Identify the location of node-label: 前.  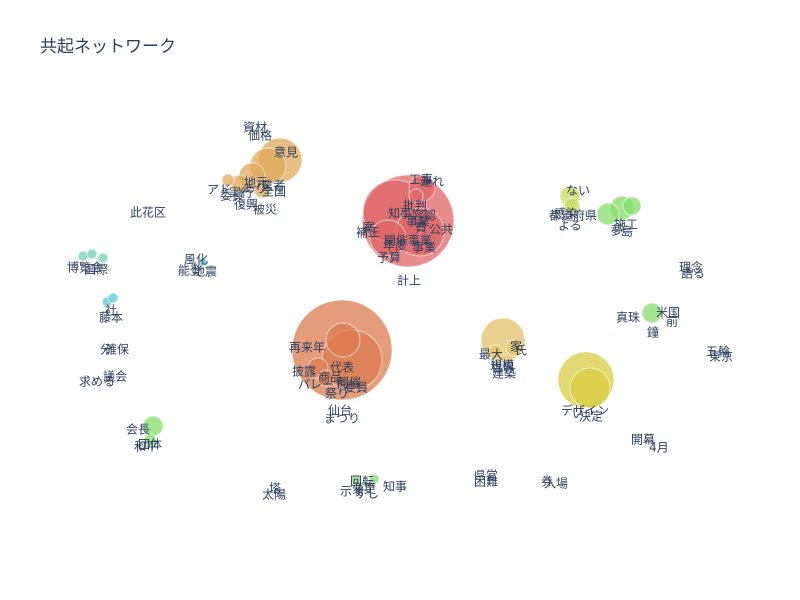
(672, 321).